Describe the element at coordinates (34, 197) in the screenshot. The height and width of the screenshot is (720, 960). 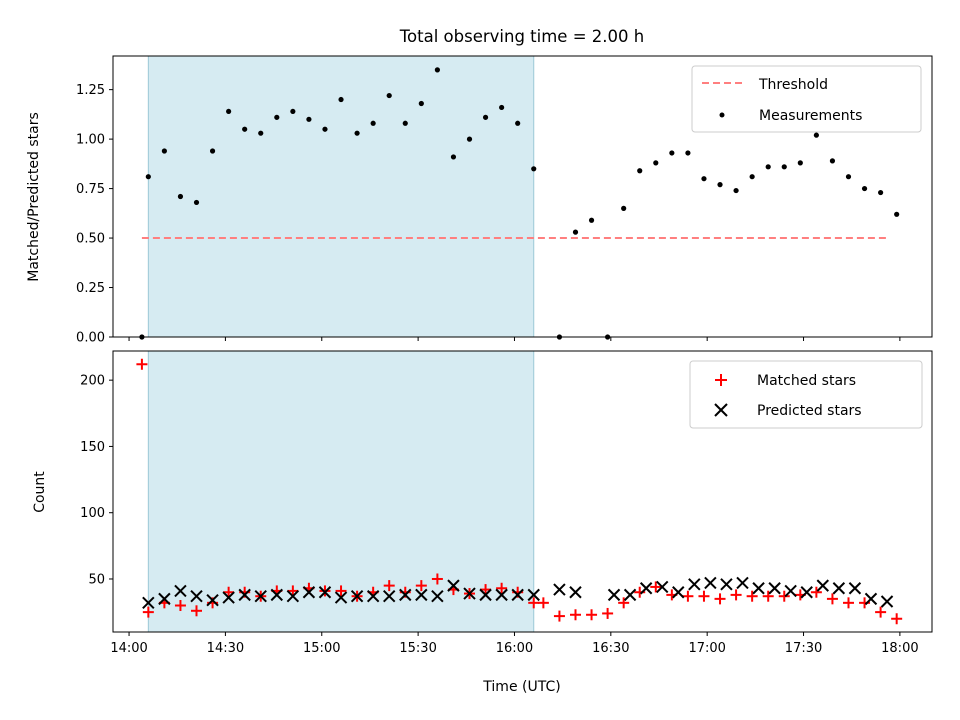
I see `top-y-axis-label: Matched/Predicted stars` at that location.